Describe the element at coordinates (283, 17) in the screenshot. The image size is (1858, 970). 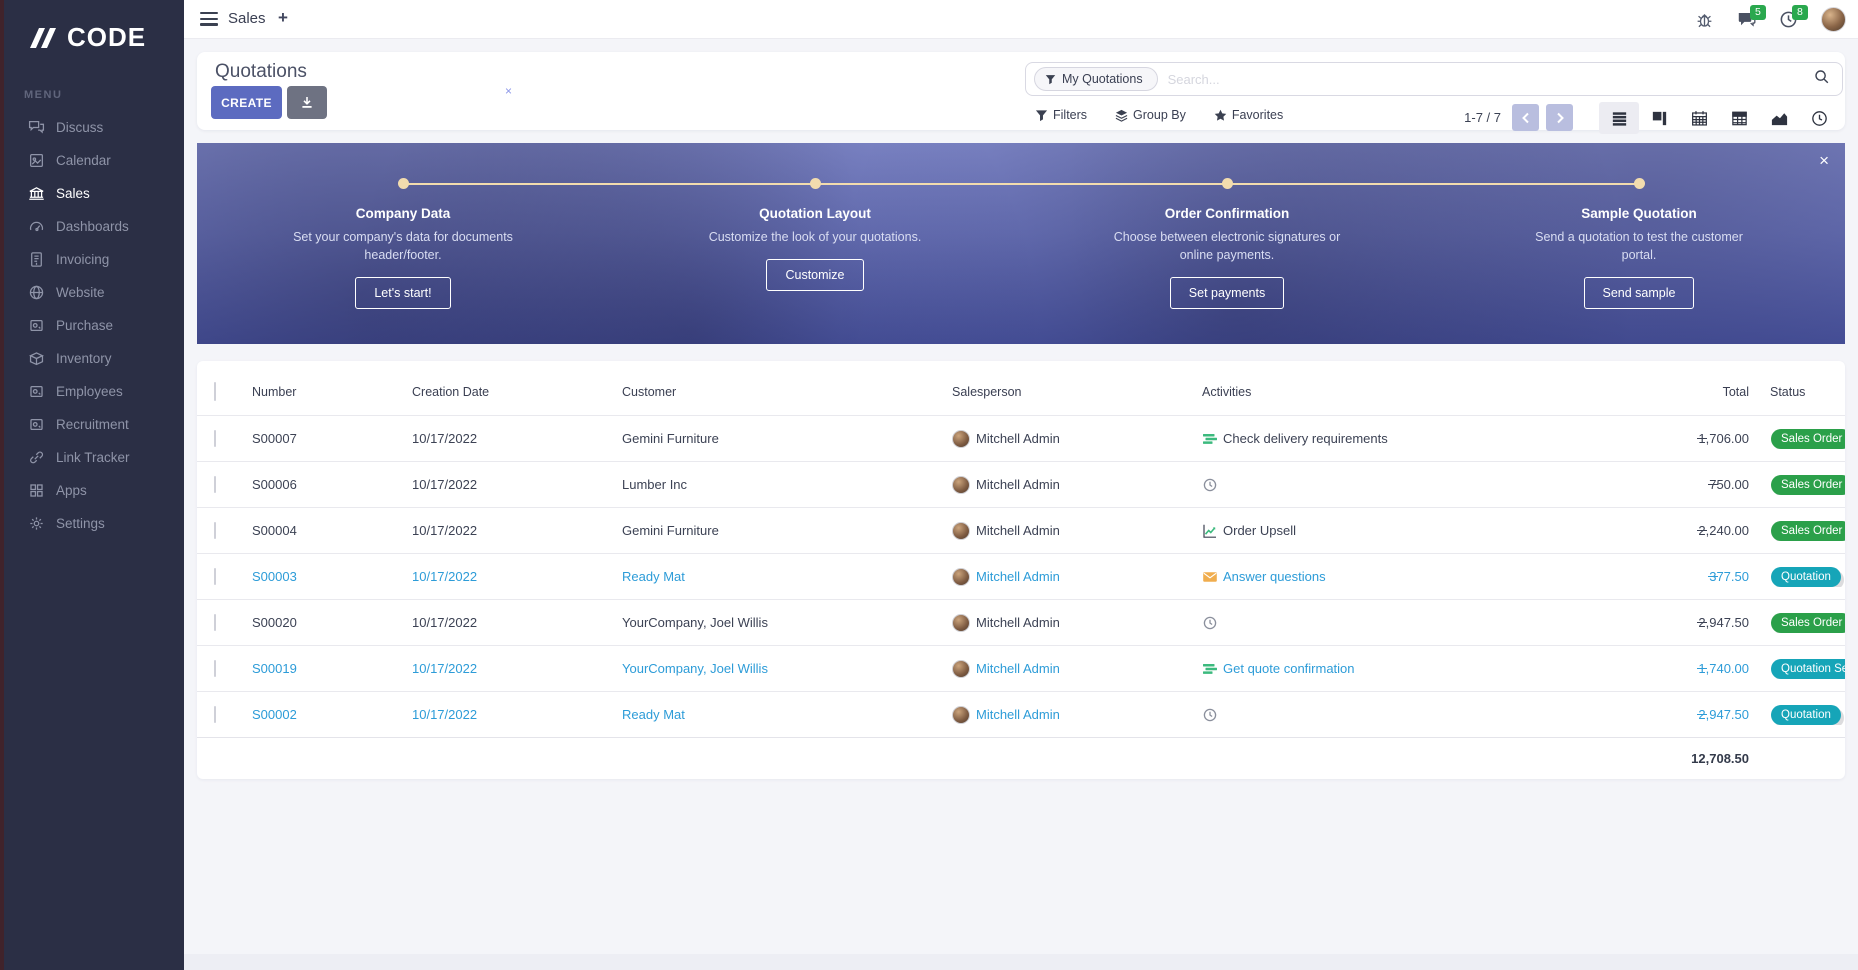
I see `new-tab-button: +` at that location.